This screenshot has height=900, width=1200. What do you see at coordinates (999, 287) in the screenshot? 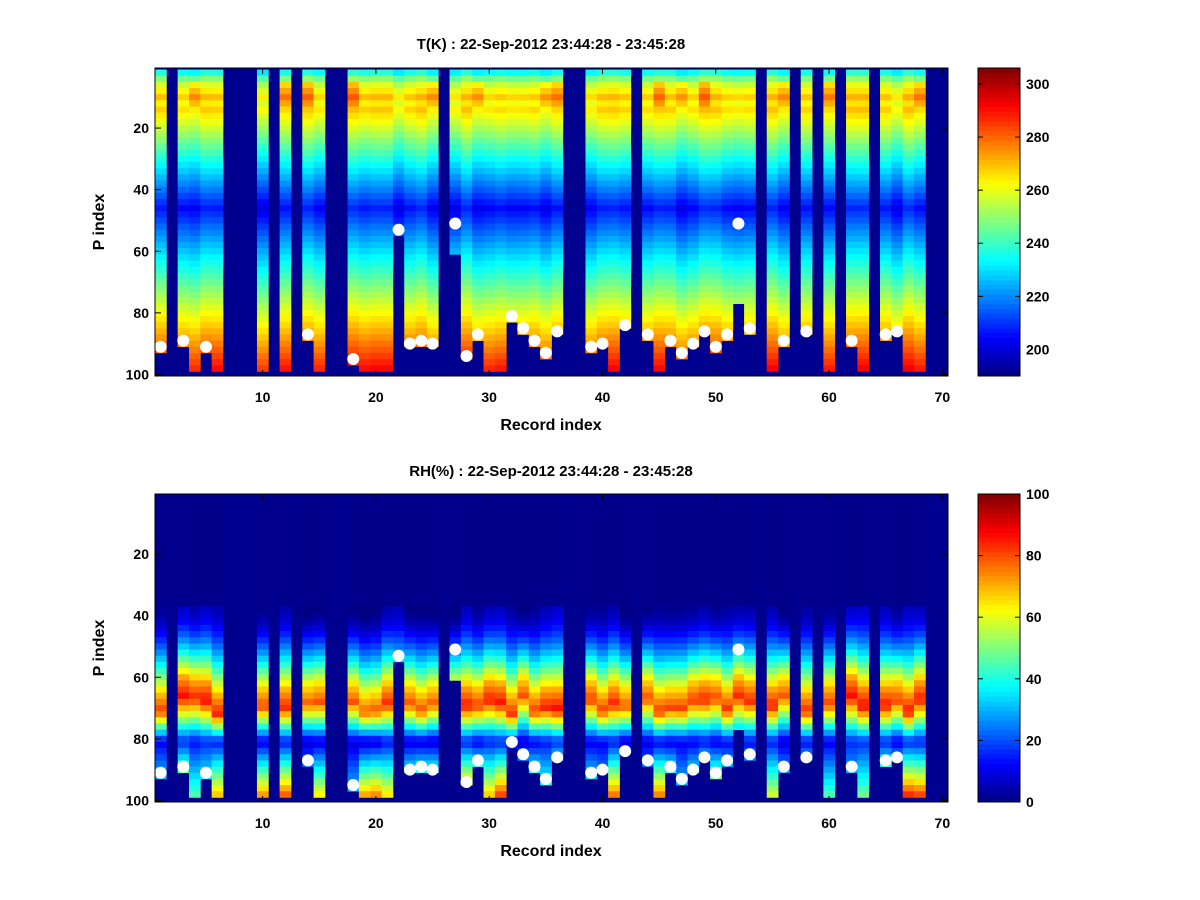
I see `colorbar-segment` at bounding box center [999, 287].